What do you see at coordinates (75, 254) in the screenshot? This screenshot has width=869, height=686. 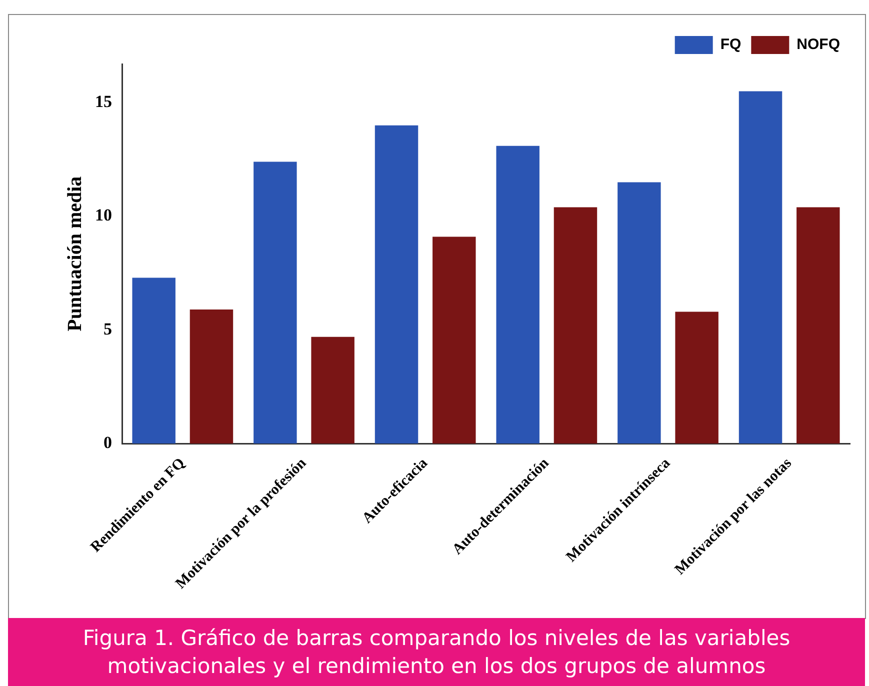 I see `y-axis-title: Puntuación media` at bounding box center [75, 254].